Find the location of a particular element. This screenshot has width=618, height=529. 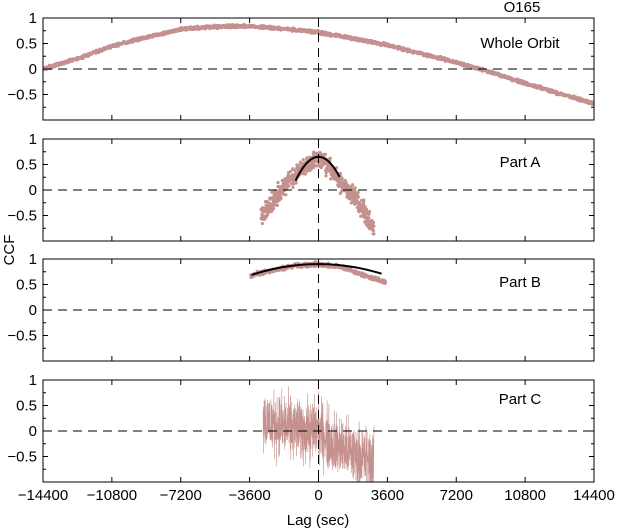

y-tick-label: 0 is located at coordinates (33, 190).